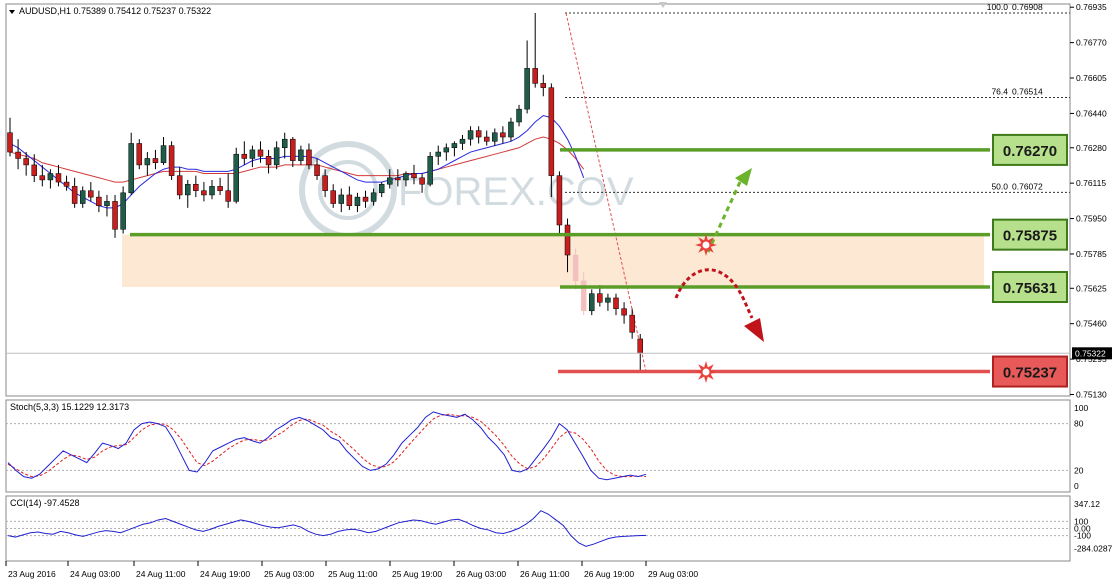 The width and height of the screenshot is (1115, 584). Describe the element at coordinates (161, 574) in the screenshot. I see `time-tick-label: 24 Aug 11:00` at that location.